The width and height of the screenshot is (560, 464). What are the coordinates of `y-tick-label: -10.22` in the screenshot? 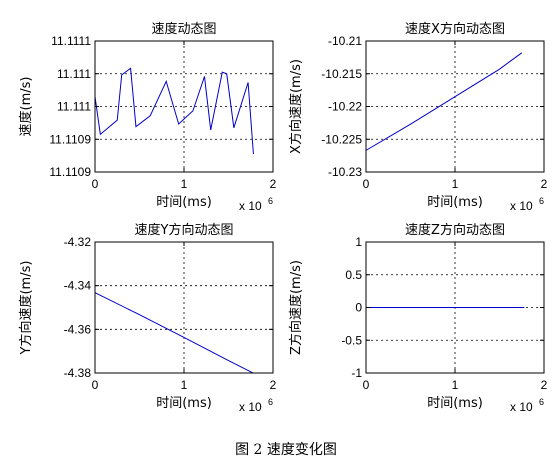 It's located at (345, 107).